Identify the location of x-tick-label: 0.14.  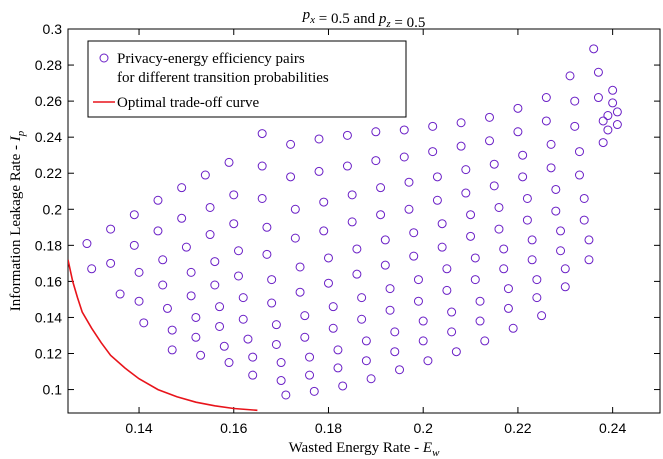
(138, 428).